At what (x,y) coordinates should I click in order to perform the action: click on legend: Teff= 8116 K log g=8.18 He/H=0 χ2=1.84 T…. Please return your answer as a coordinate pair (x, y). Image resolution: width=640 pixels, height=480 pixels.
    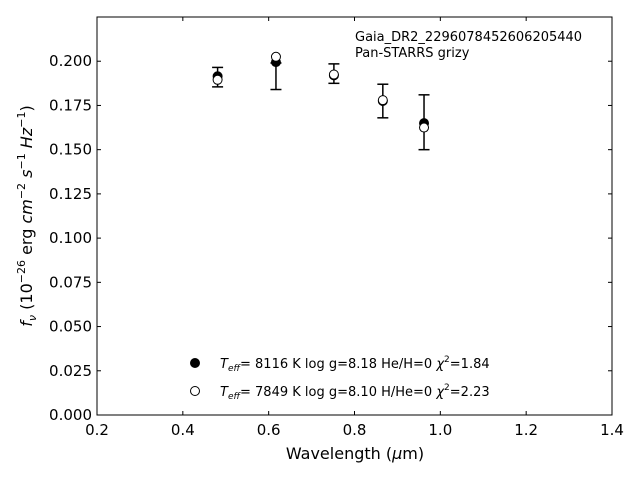
    Looking at the image, I should click on (340, 378).